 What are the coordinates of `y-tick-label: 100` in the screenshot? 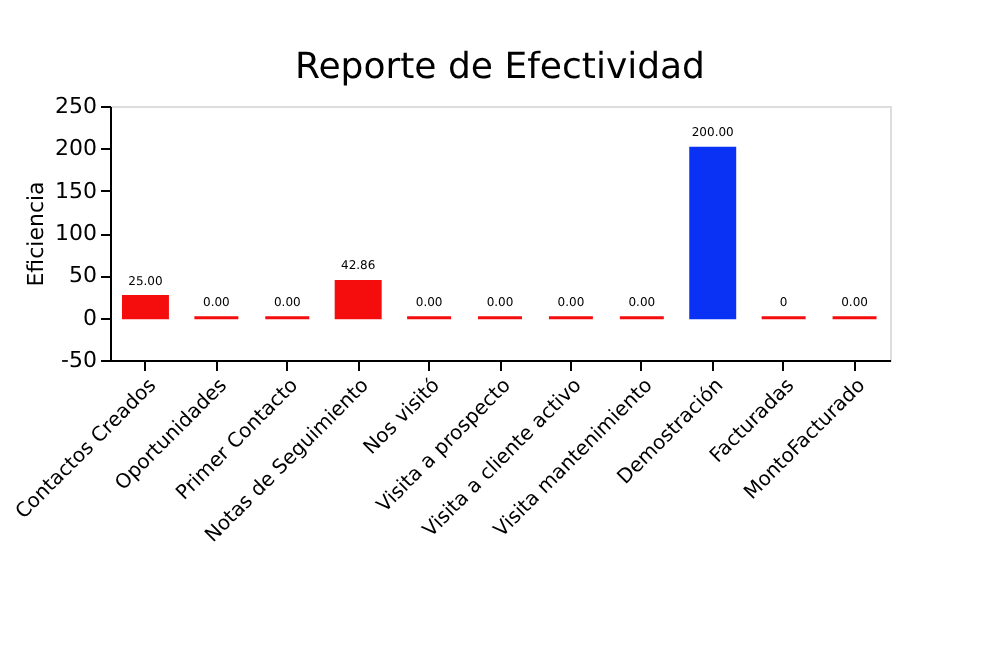 It's located at (76, 233).